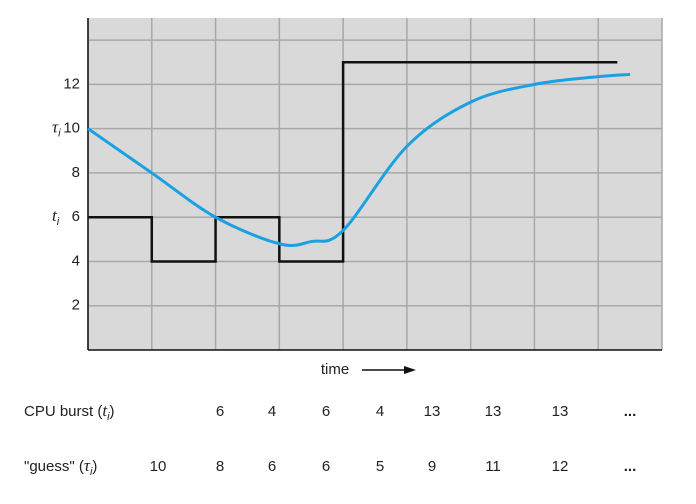 Image resolution: width=696 pixels, height=504 pixels. What do you see at coordinates (105, 410) in the screenshot?
I see `label-symbol: t` at bounding box center [105, 410].